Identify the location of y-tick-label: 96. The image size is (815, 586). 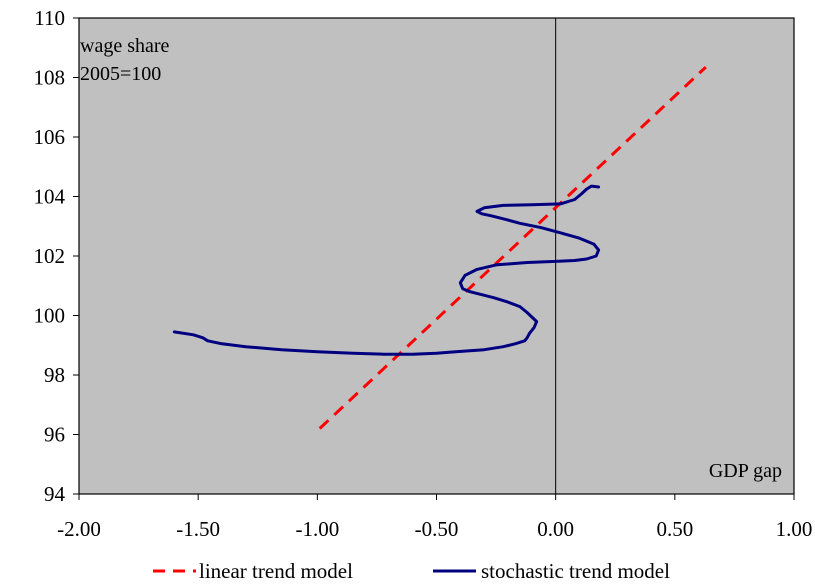
(54, 435).